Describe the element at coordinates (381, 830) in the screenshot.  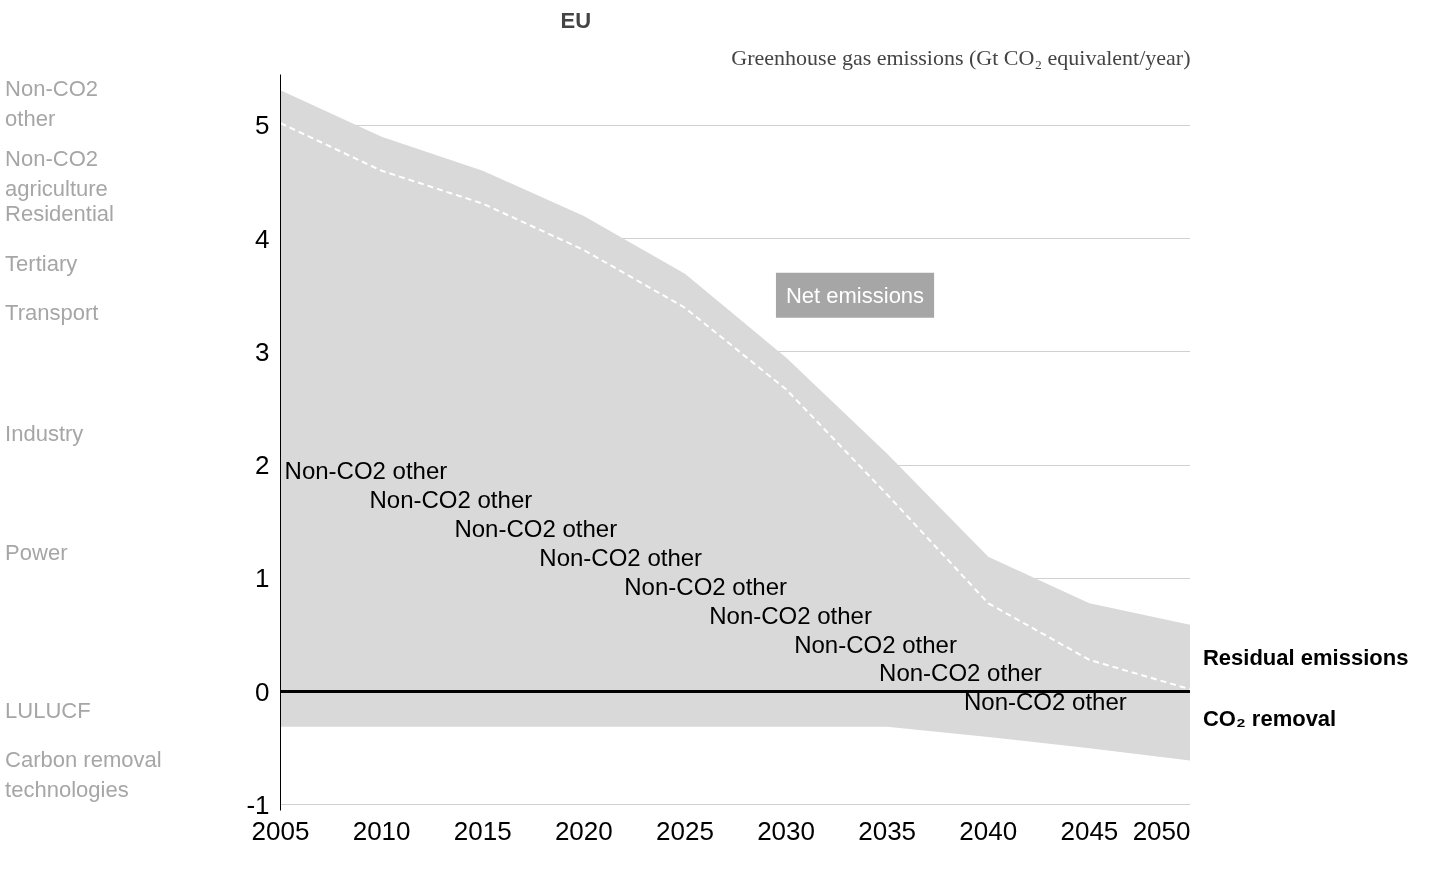
I see `x-tick-label: 2010` at that location.